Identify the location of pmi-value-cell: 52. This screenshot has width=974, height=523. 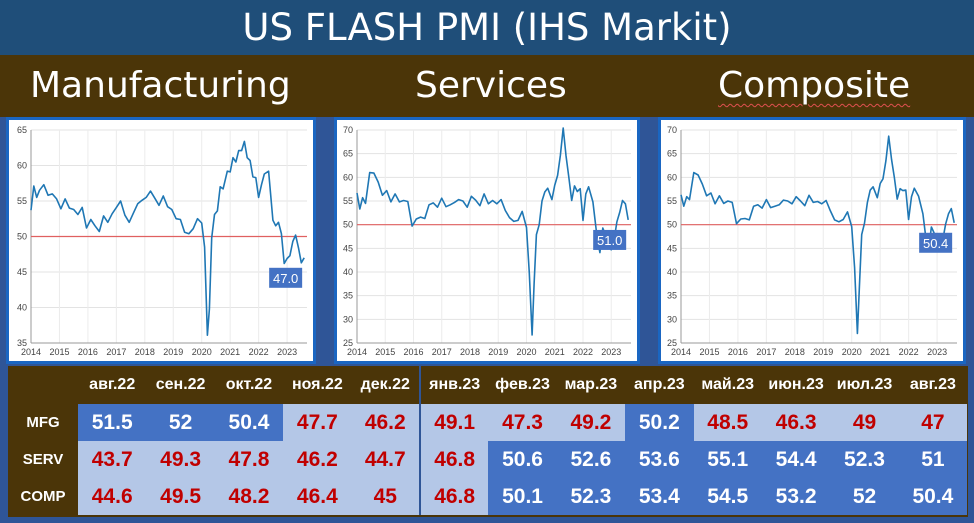
(864, 496).